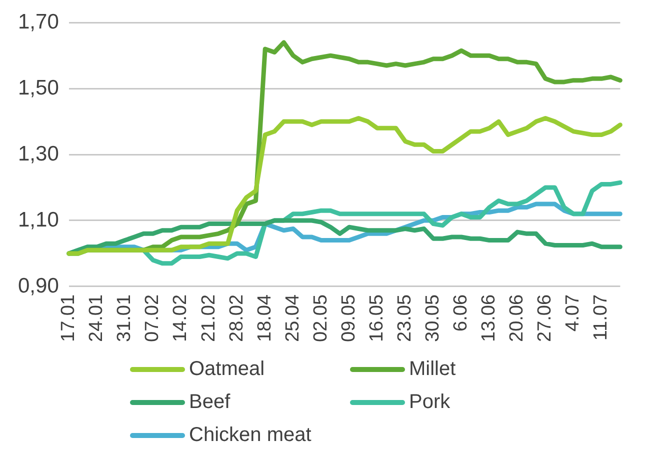  Describe the element at coordinates (38, 220) in the screenshot. I see `y-tick-label: 1,10` at that location.